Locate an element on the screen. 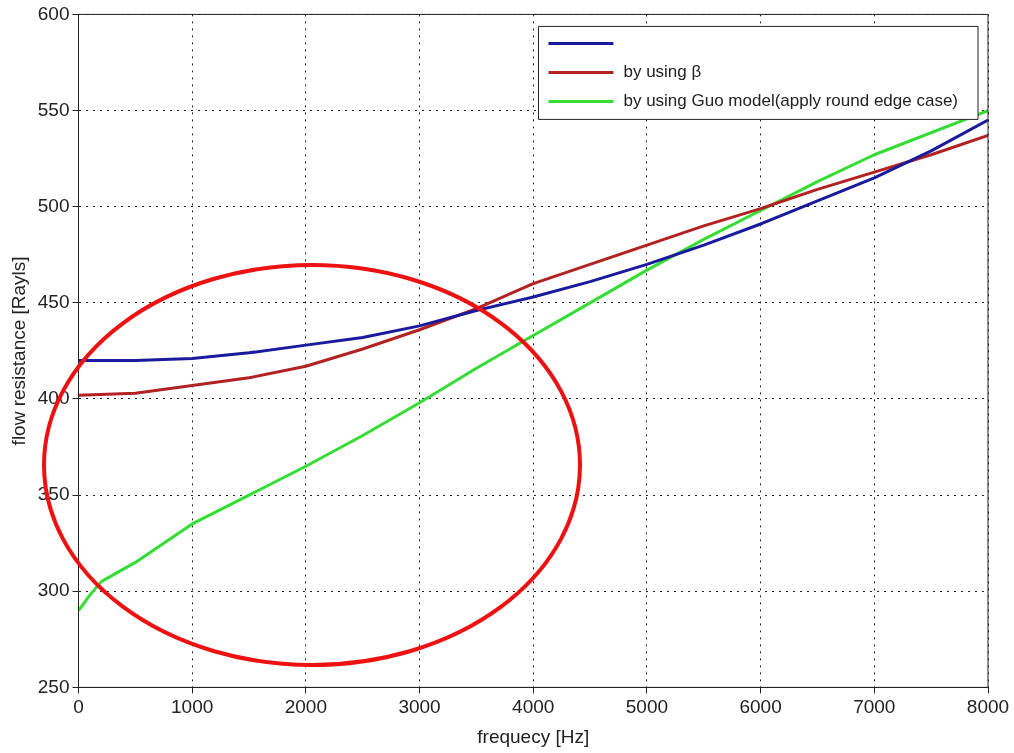 The height and width of the screenshot is (753, 1014). y-tick-label: 600 is located at coordinates (53, 13).